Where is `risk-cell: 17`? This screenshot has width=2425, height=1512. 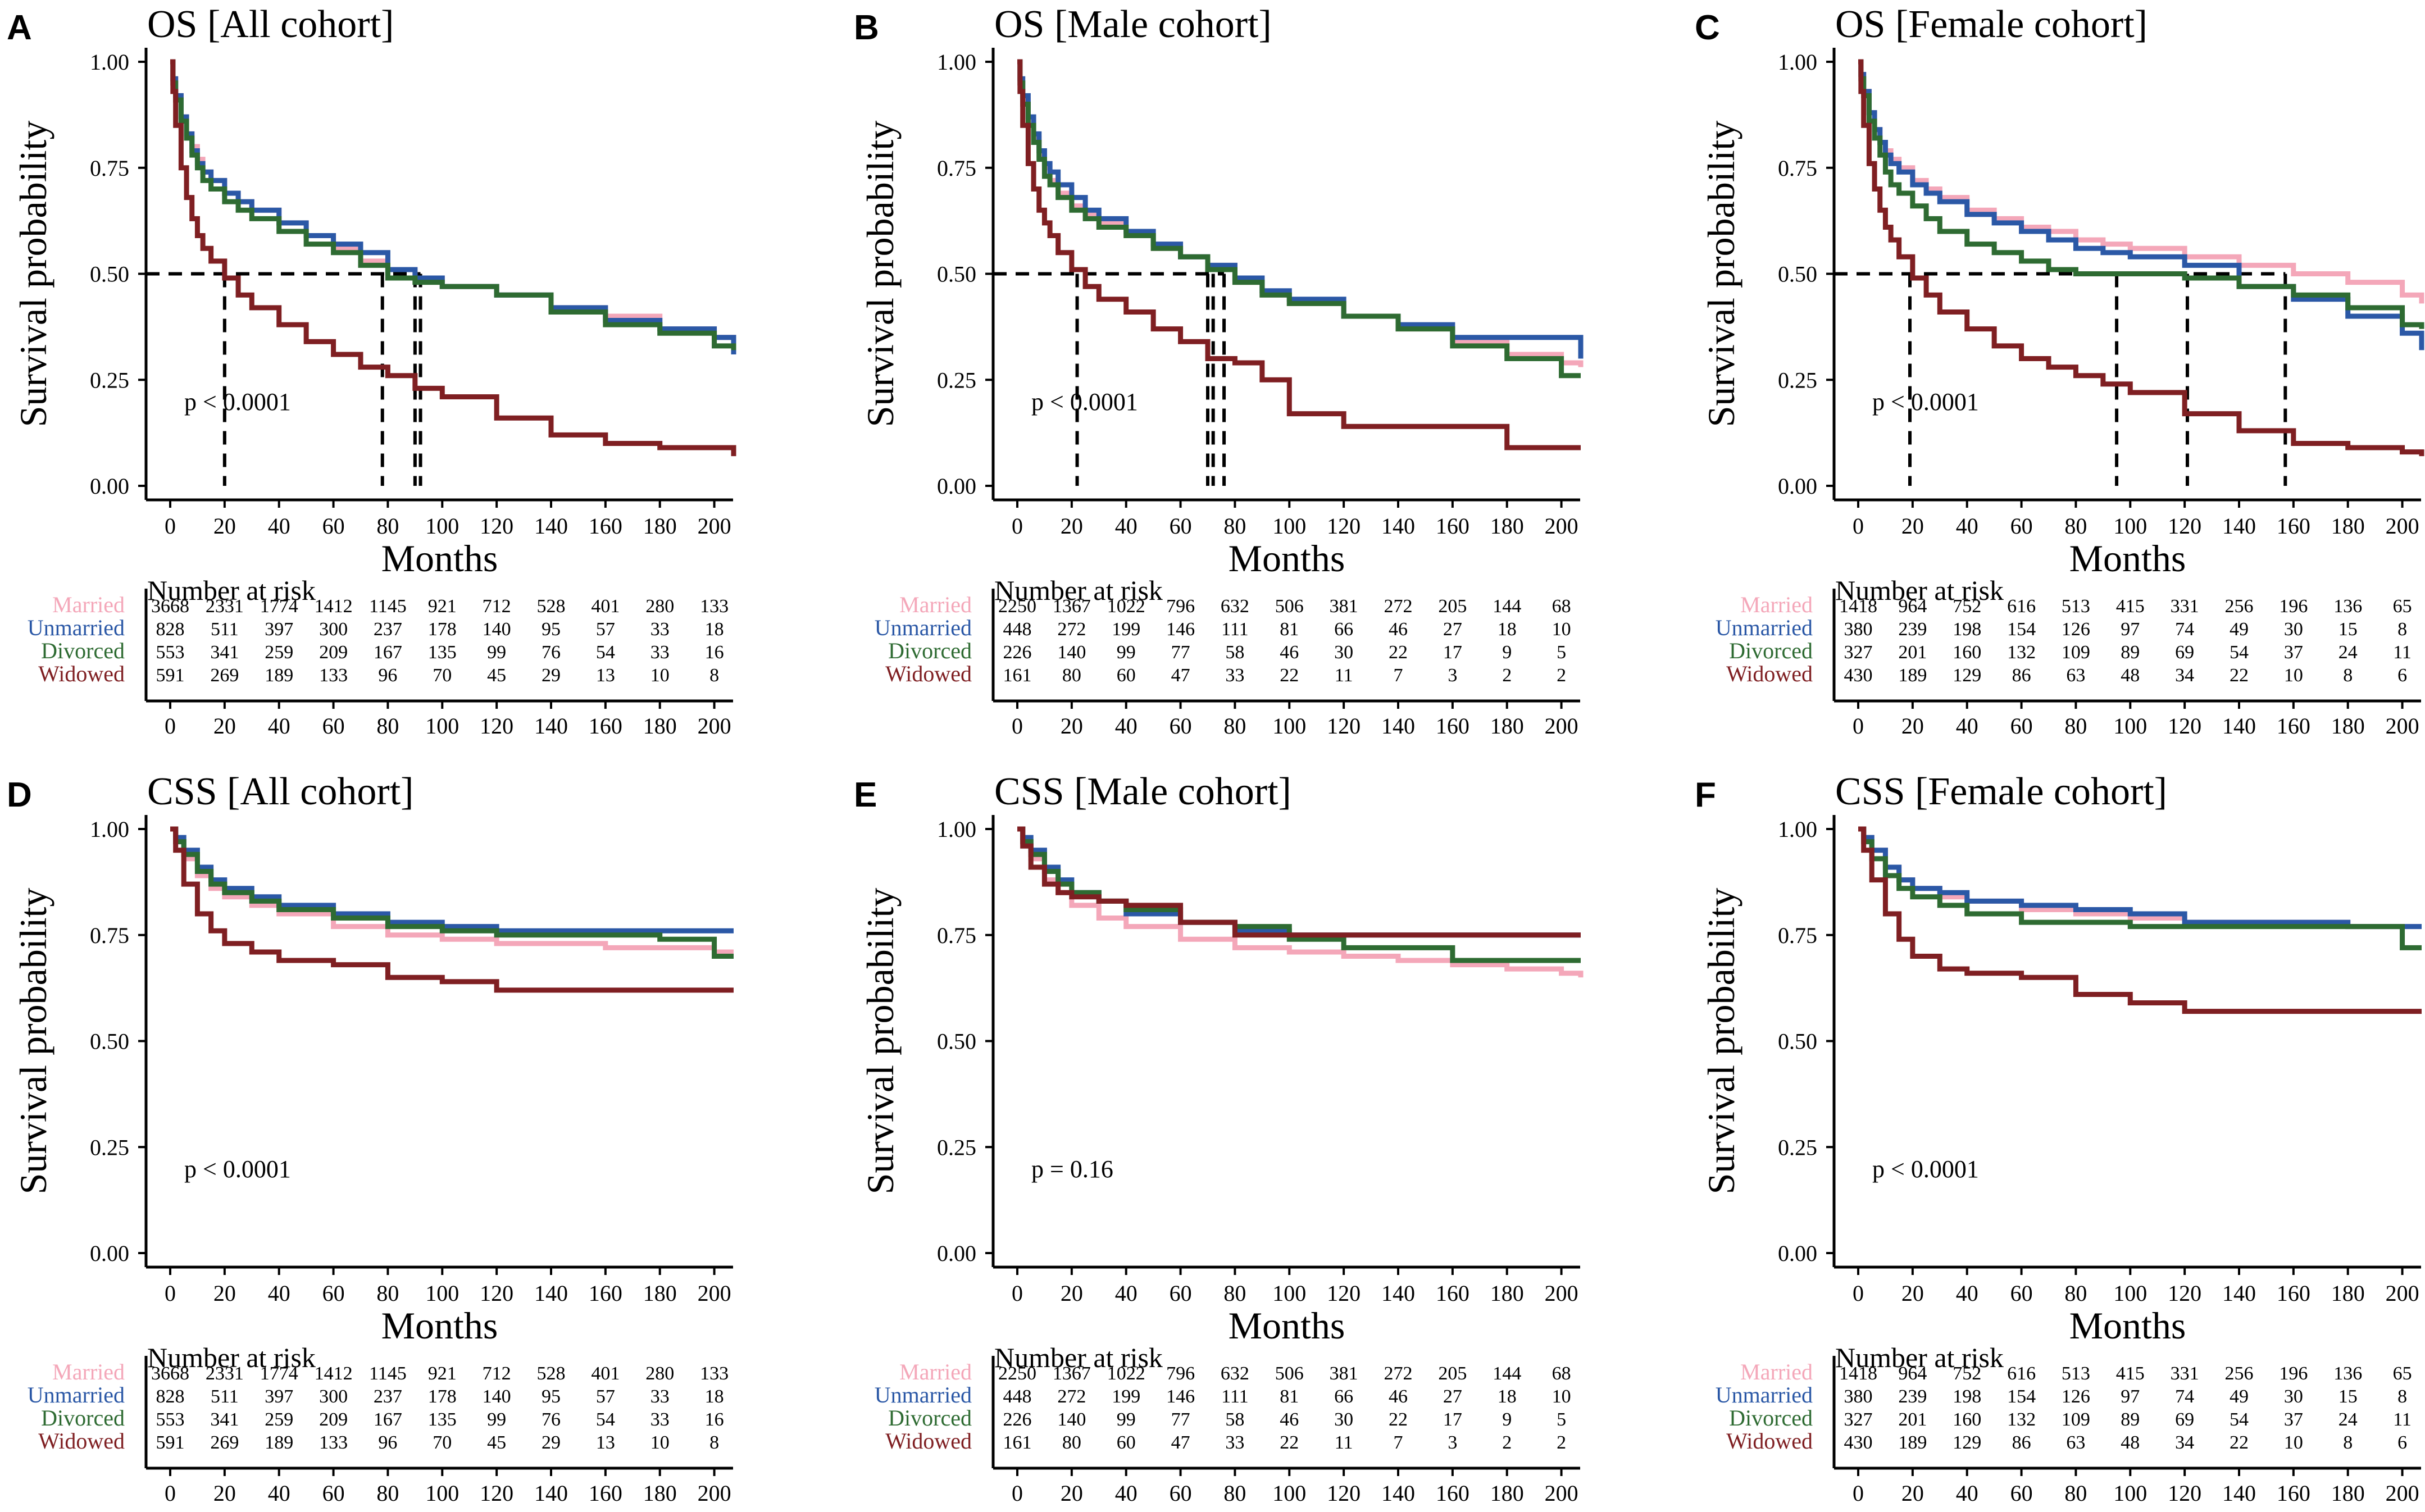
risk-cell: 17 is located at coordinates (1453, 653).